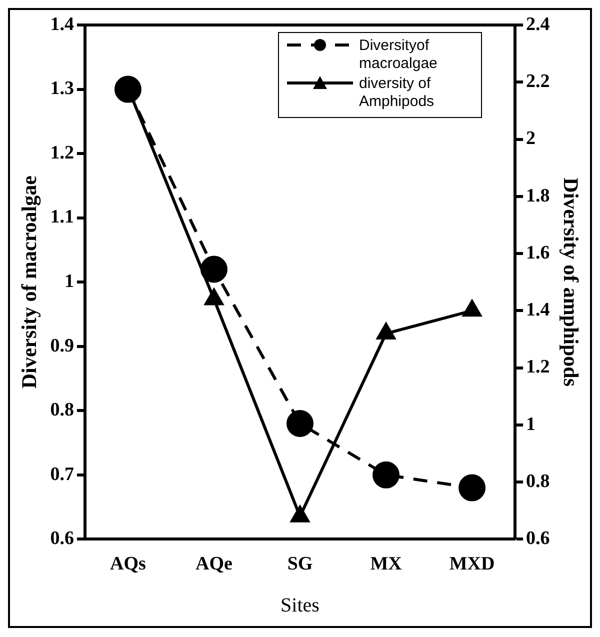 Image resolution: width=600 pixels, height=637 pixels. Describe the element at coordinates (531, 139) in the screenshot. I see `y2-tick-label: 2` at that location.